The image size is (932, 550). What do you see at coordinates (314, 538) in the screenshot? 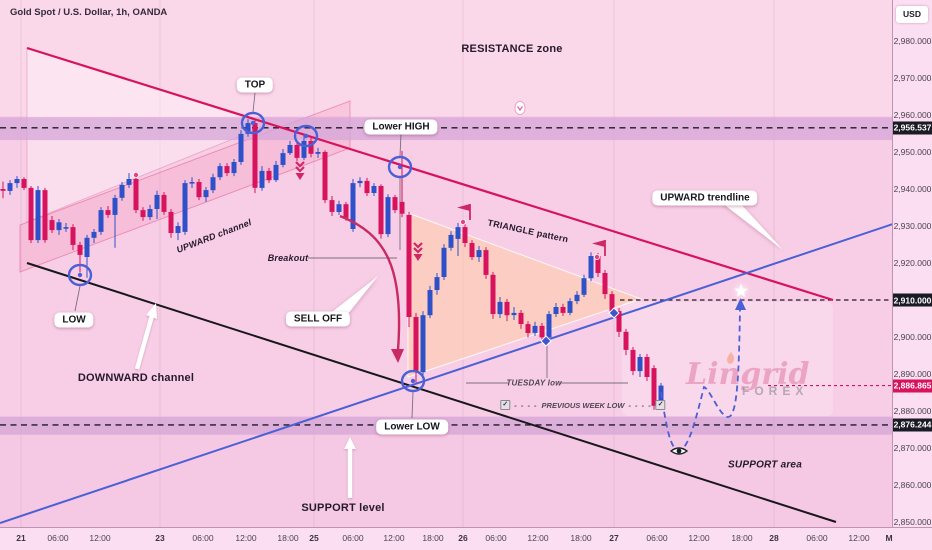
I see `time-tick: 25` at bounding box center [314, 538].